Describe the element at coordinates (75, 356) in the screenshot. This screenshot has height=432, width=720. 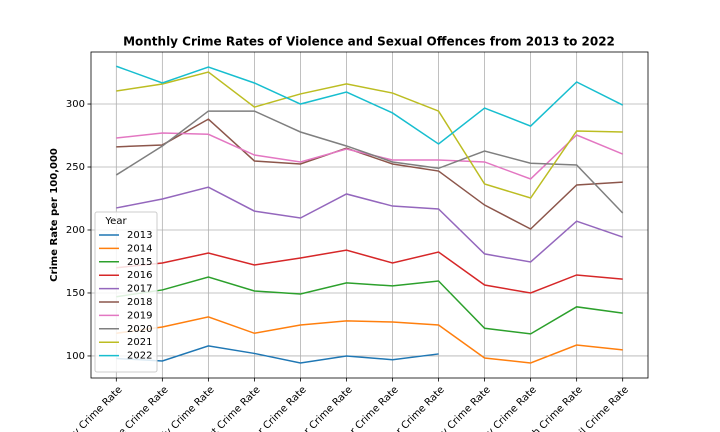
I see `y-tick-label: 100` at that location.